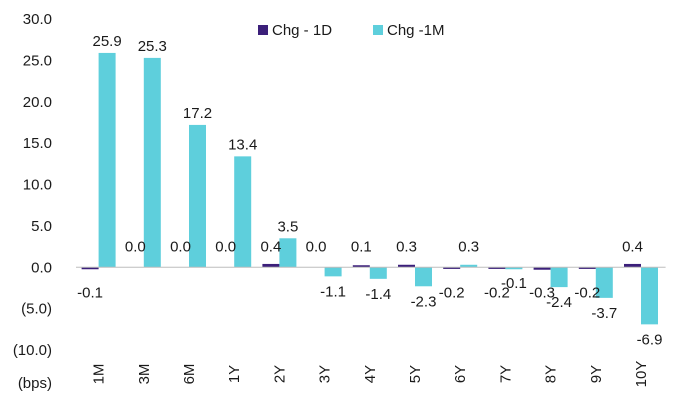 The width and height of the screenshot is (685, 394). Describe the element at coordinates (325, 374) in the screenshot. I see `x-tick-label-3y: 3Y` at that location.